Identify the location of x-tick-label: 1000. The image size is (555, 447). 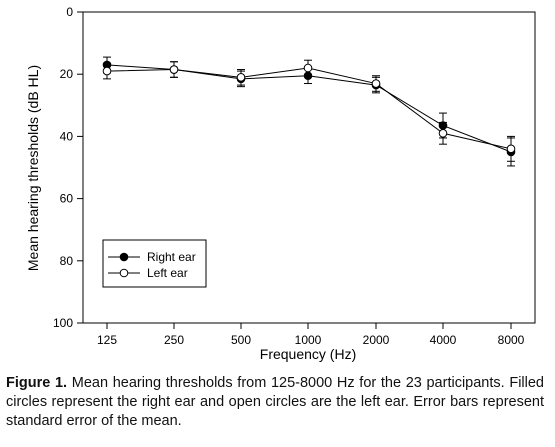
(308, 340).